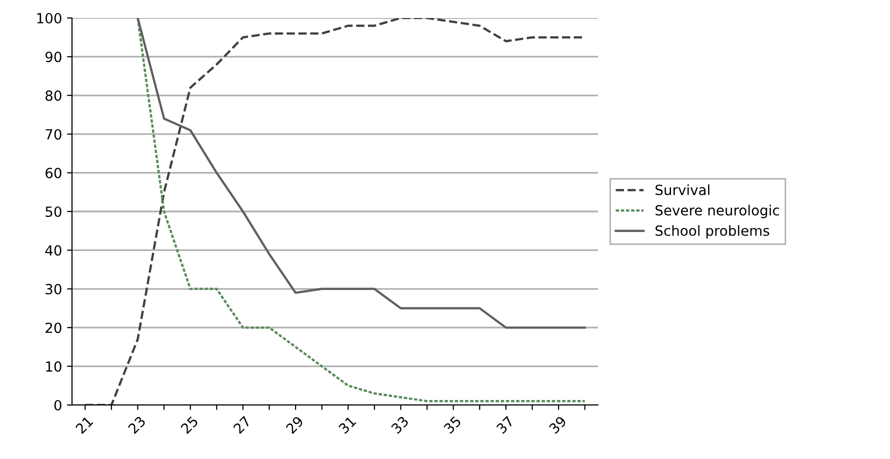 This screenshot has width=890, height=459. Describe the element at coordinates (717, 211) in the screenshot. I see `legend-label: Severe neurologic` at that location.